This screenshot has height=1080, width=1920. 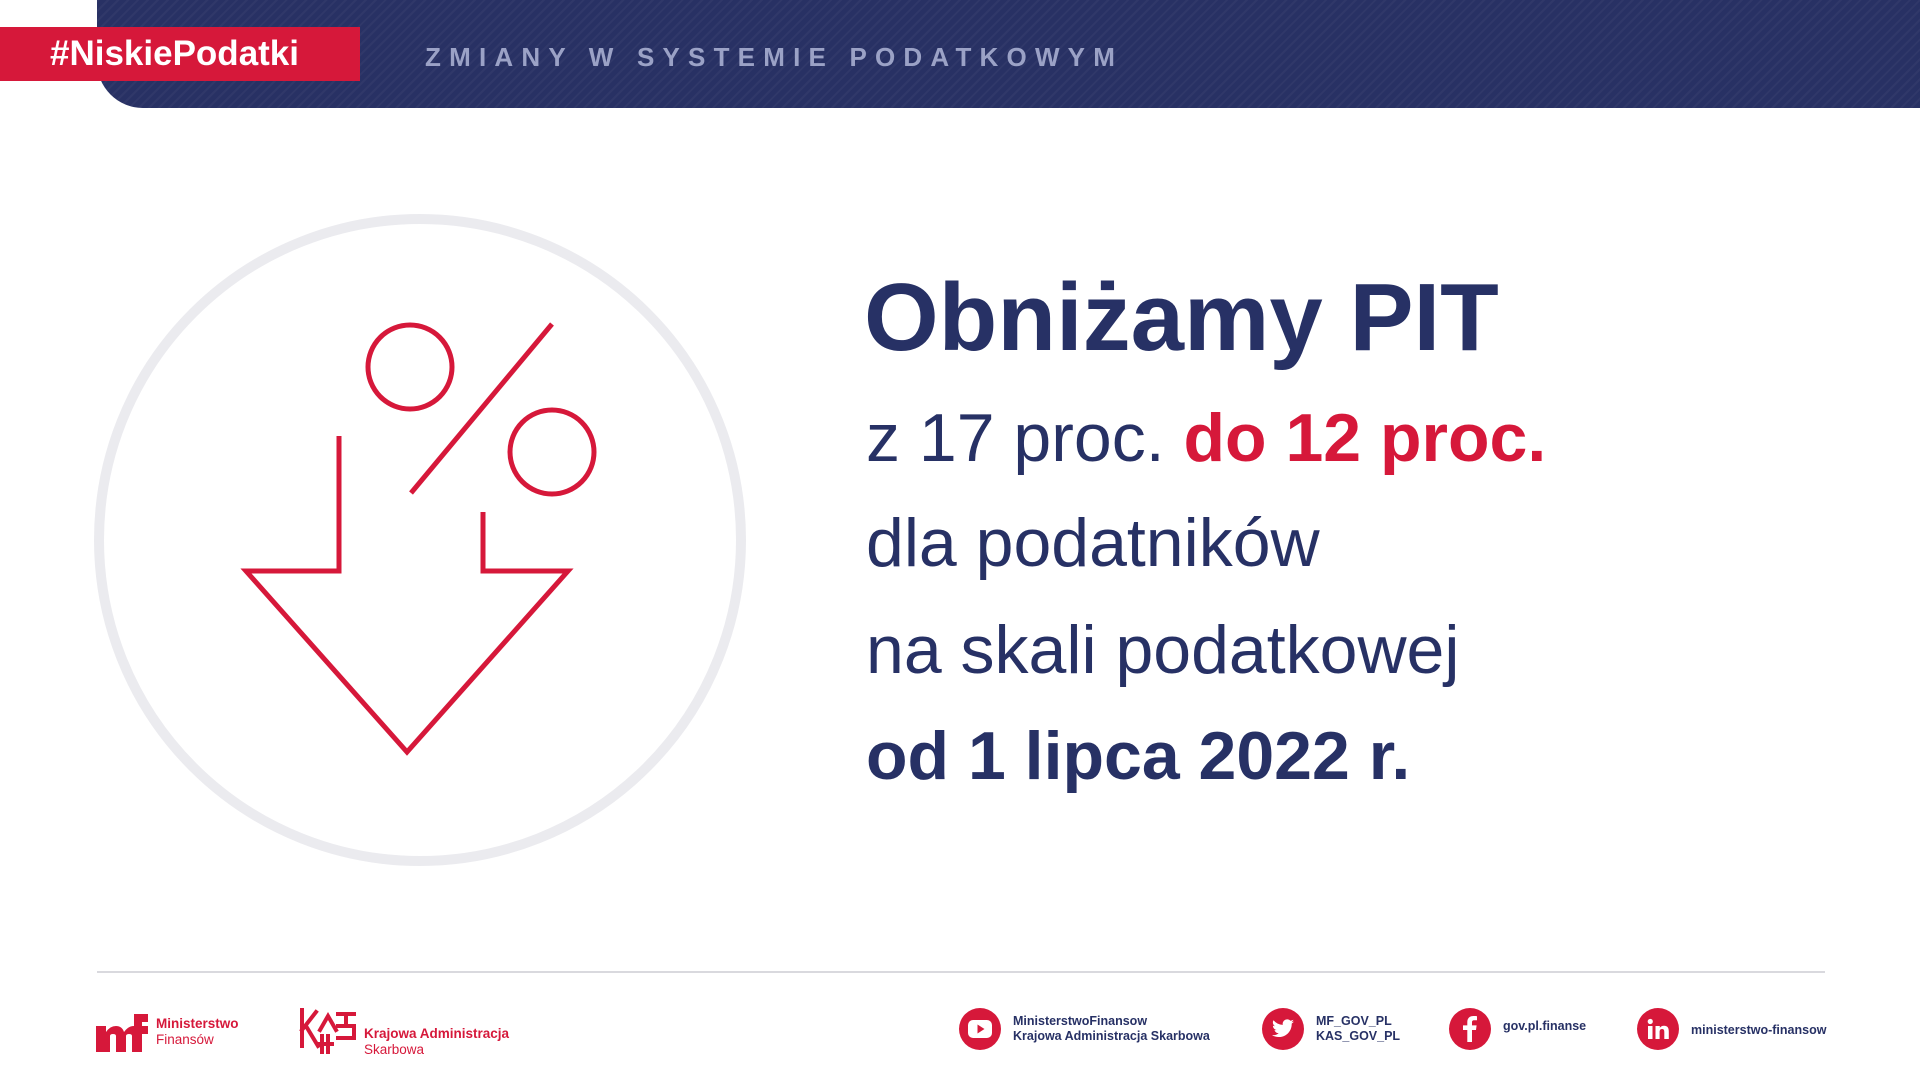 I want to click on twitter-handles: MF_GOV_PL KAS_GOV_PL, so click(x=1358, y=1029).